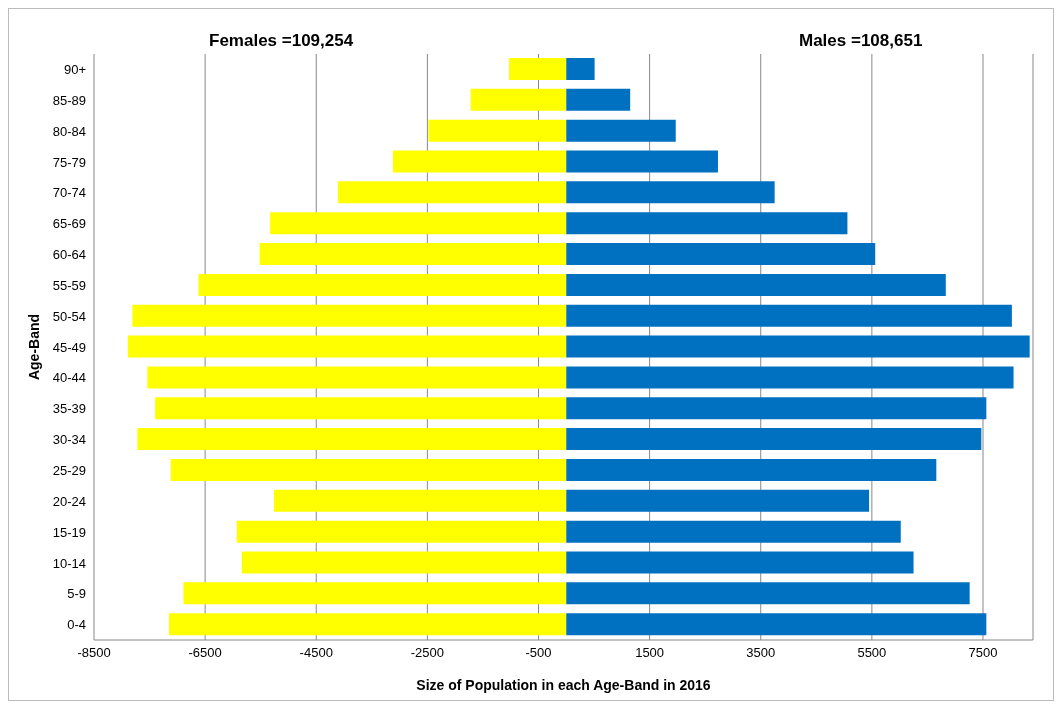 The width and height of the screenshot is (1062, 709). Describe the element at coordinates (983, 653) in the screenshot. I see `x-tick-label: 7500` at that location.